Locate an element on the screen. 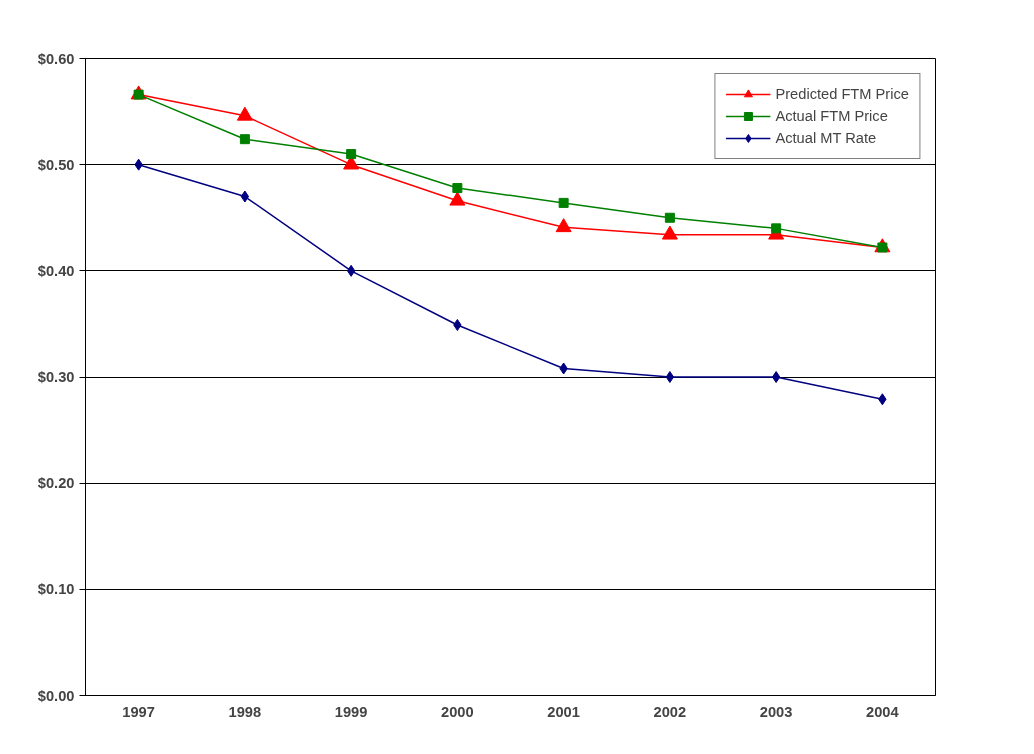  y-tick-label: $0.10 is located at coordinates (56, 589).